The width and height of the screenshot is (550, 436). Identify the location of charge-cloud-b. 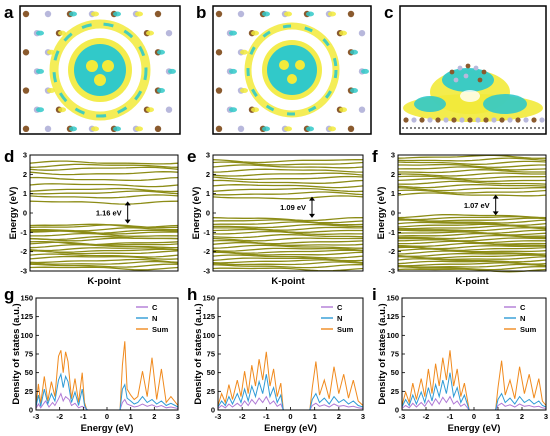
(292, 70).